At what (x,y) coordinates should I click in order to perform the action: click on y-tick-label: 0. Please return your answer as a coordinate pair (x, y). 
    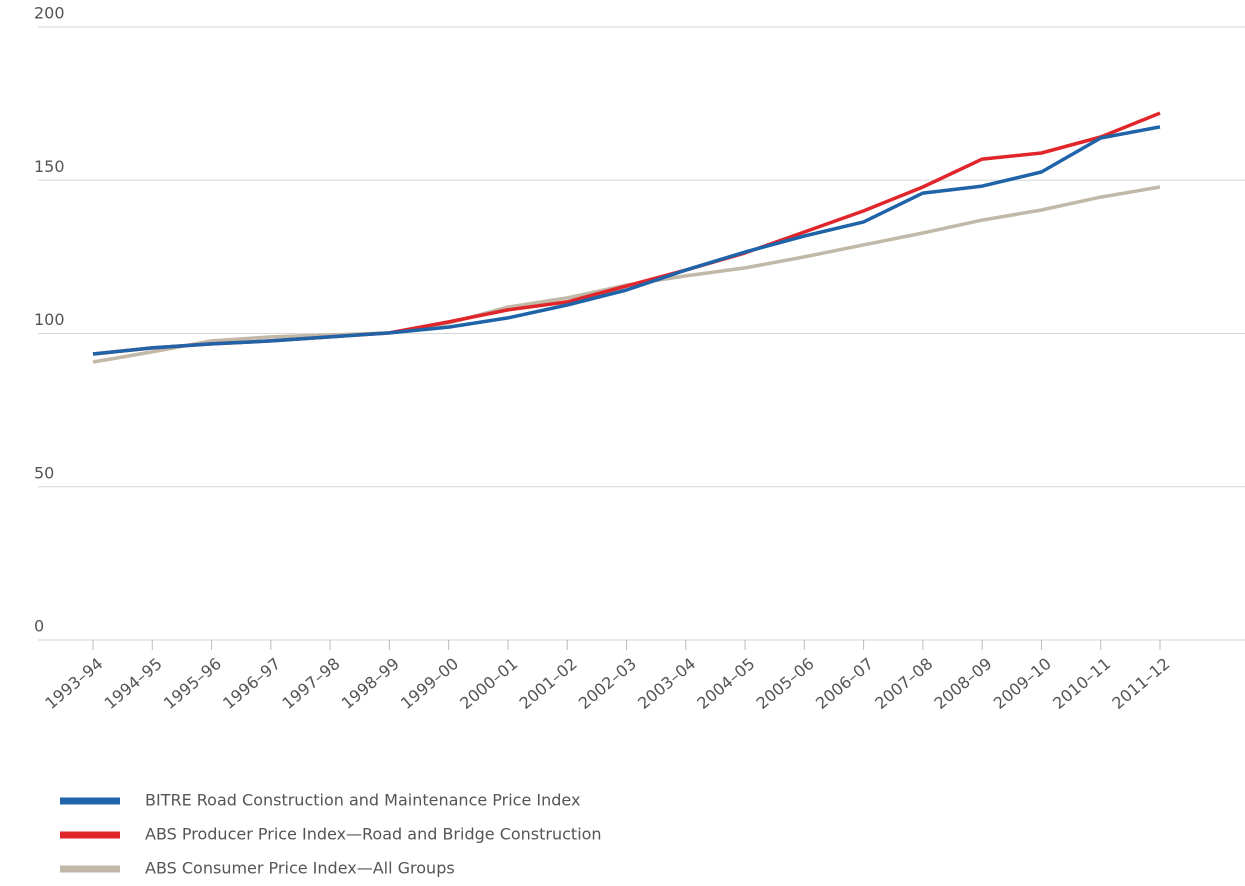
    Looking at the image, I should click on (39, 626).